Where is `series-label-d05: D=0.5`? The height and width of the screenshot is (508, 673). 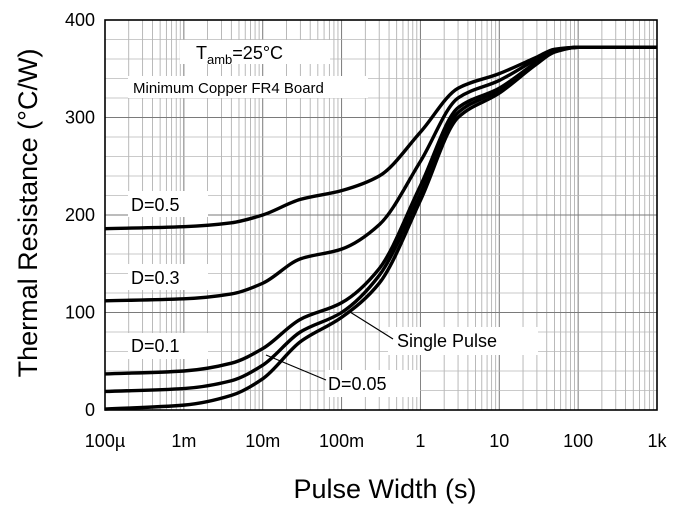
series-label-d05: D=0.5 is located at coordinates (155, 205).